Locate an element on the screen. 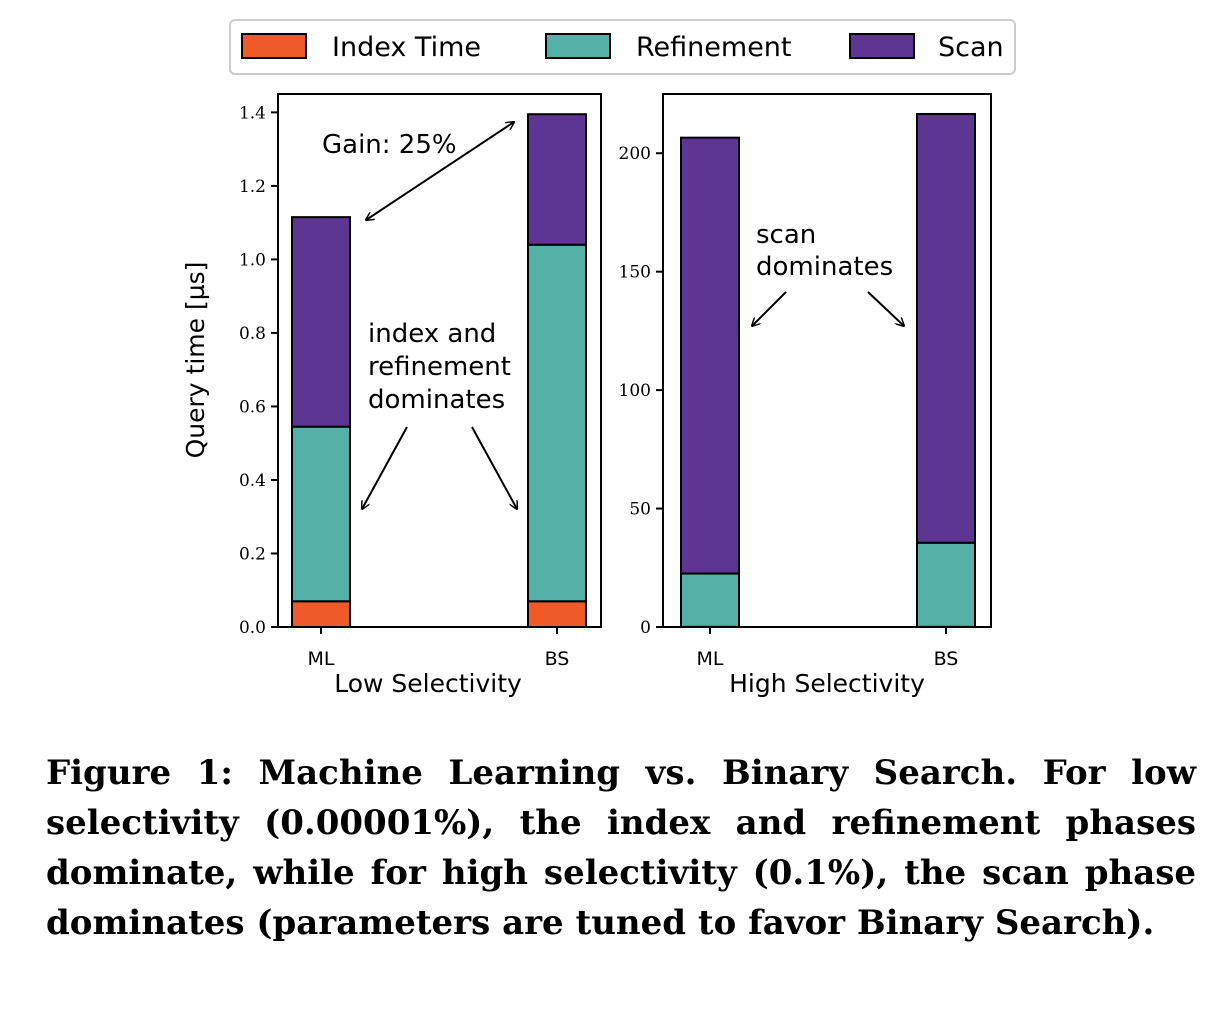  y-tick-label: 0.2 is located at coordinates (252, 554).